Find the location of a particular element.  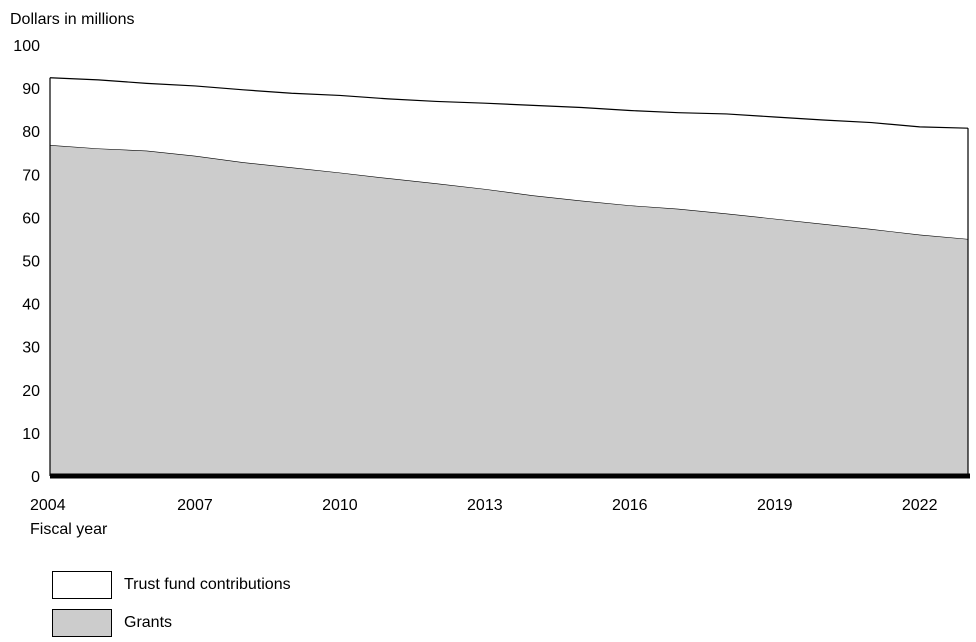

y-tick-label: 10 is located at coordinates (31, 434).